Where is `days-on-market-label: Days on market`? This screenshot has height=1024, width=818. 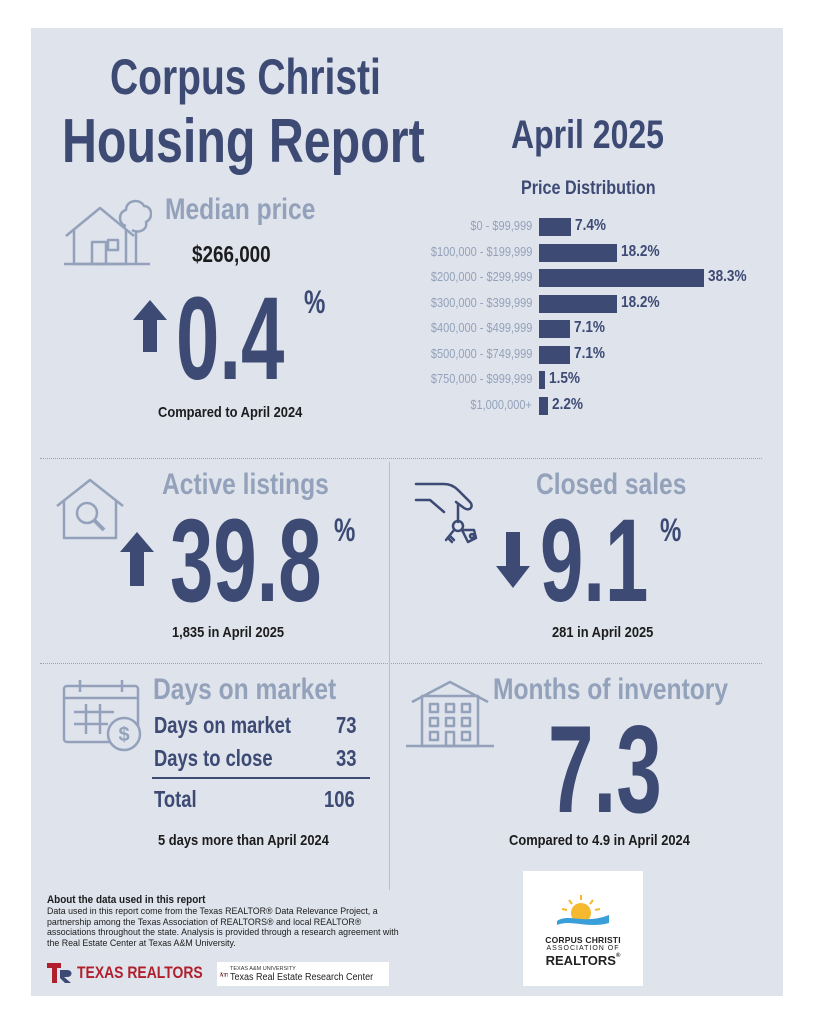
days-on-market-label: Days on market is located at coordinates (245, 689).